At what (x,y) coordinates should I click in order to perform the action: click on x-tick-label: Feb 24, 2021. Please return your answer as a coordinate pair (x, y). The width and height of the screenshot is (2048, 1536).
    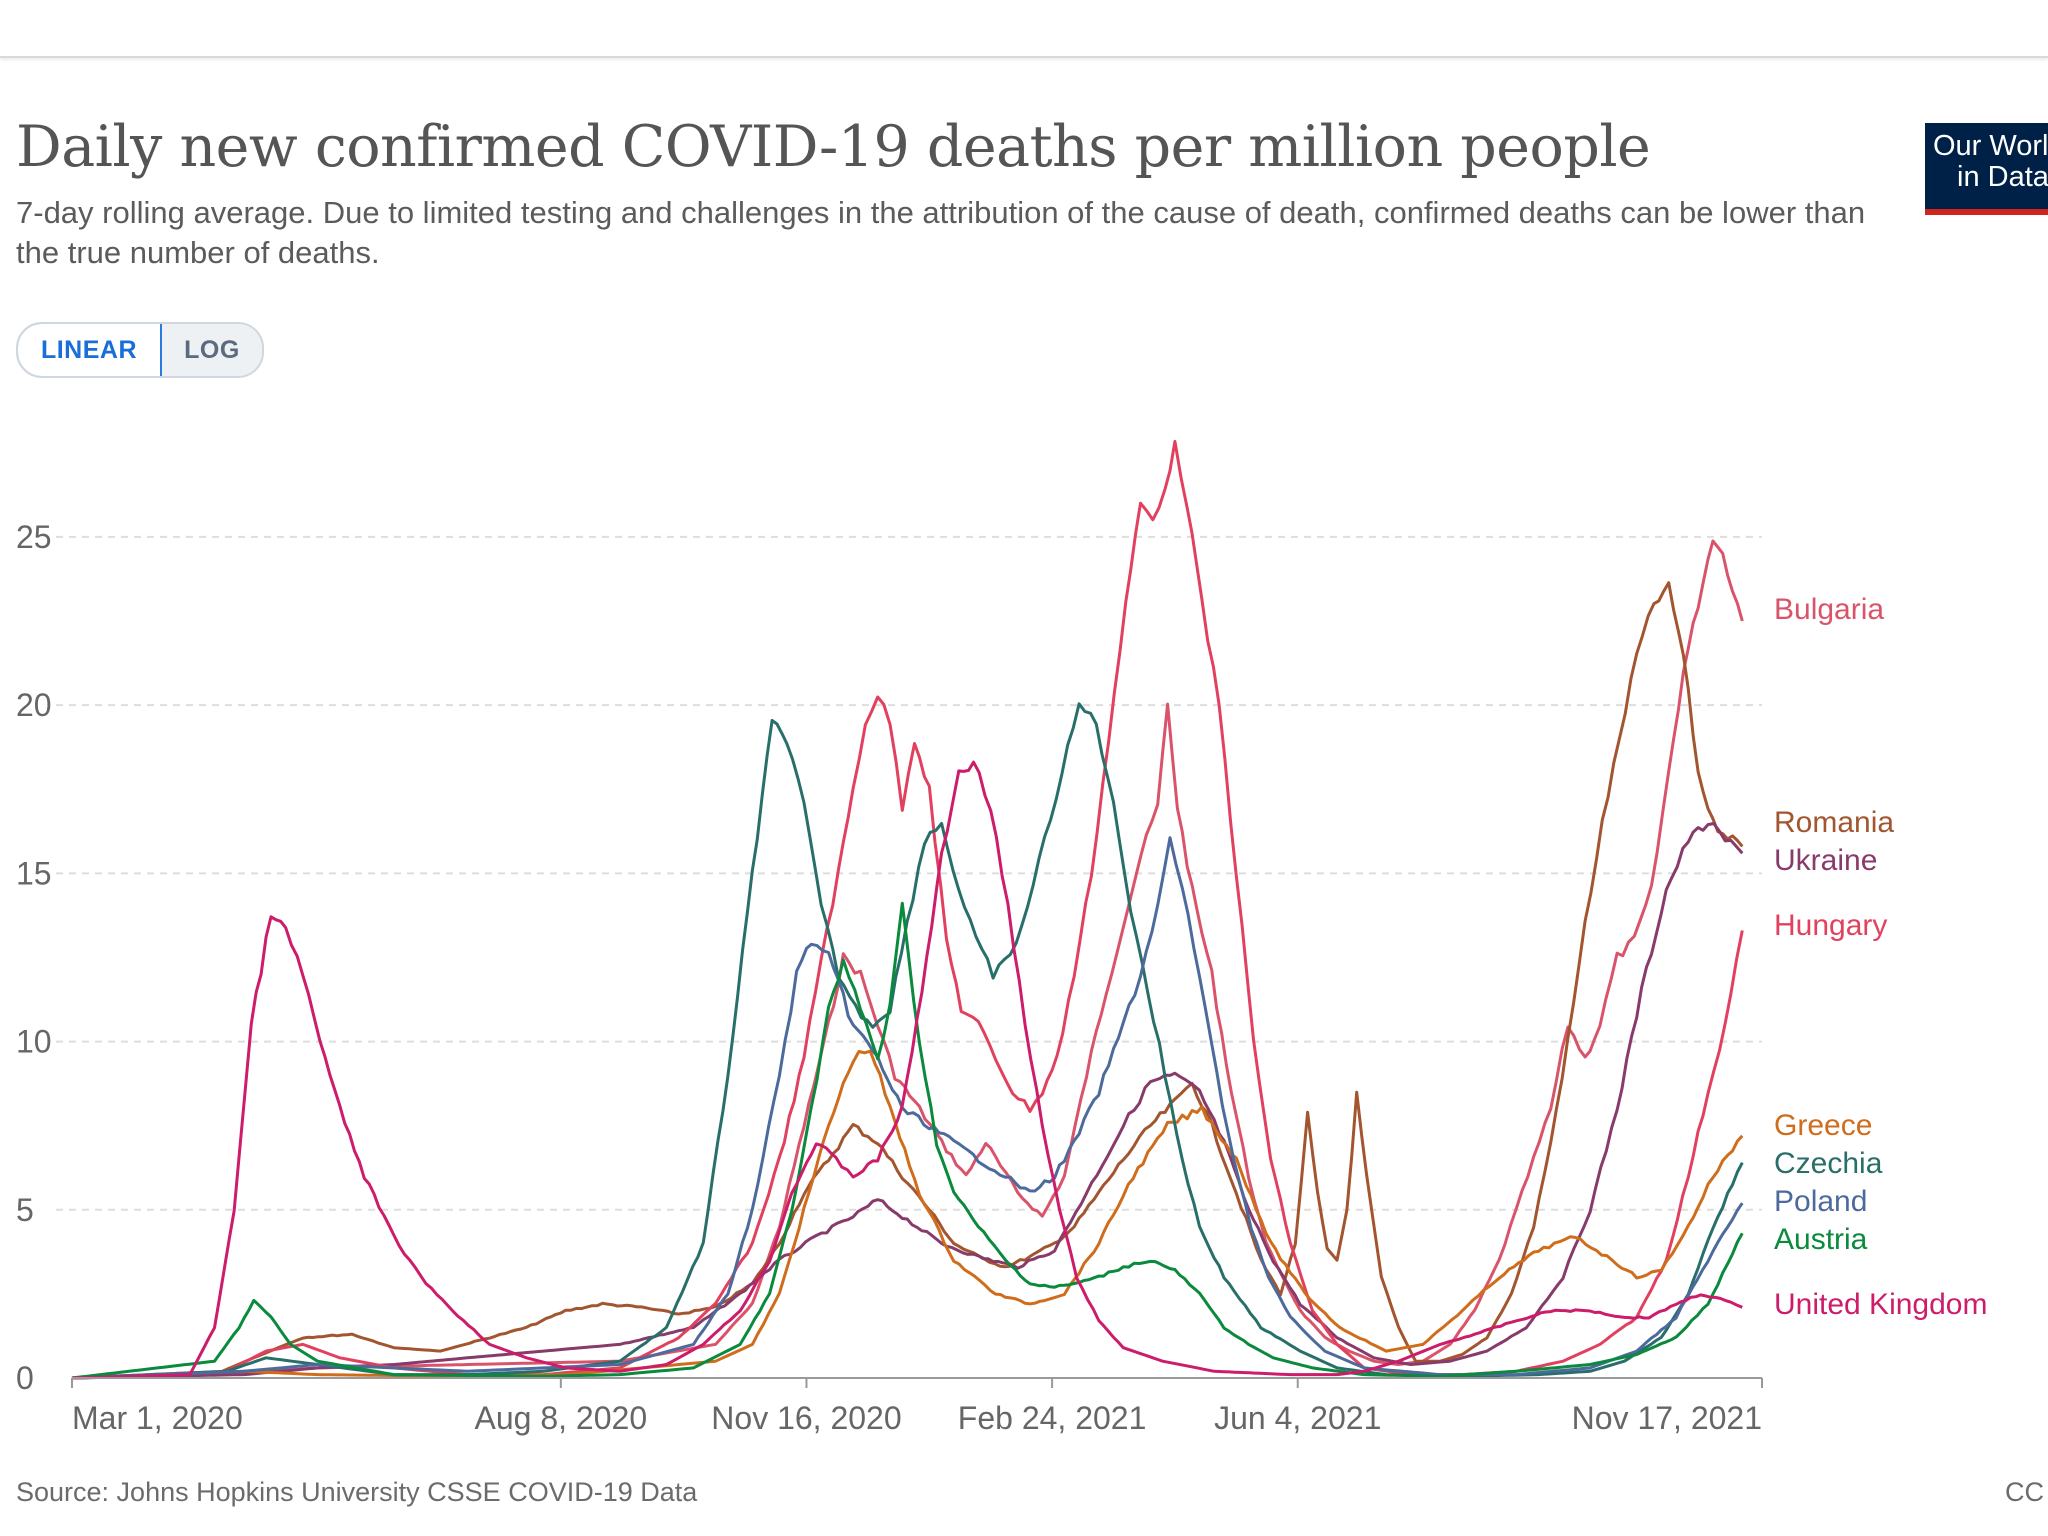
    Looking at the image, I should click on (1052, 1418).